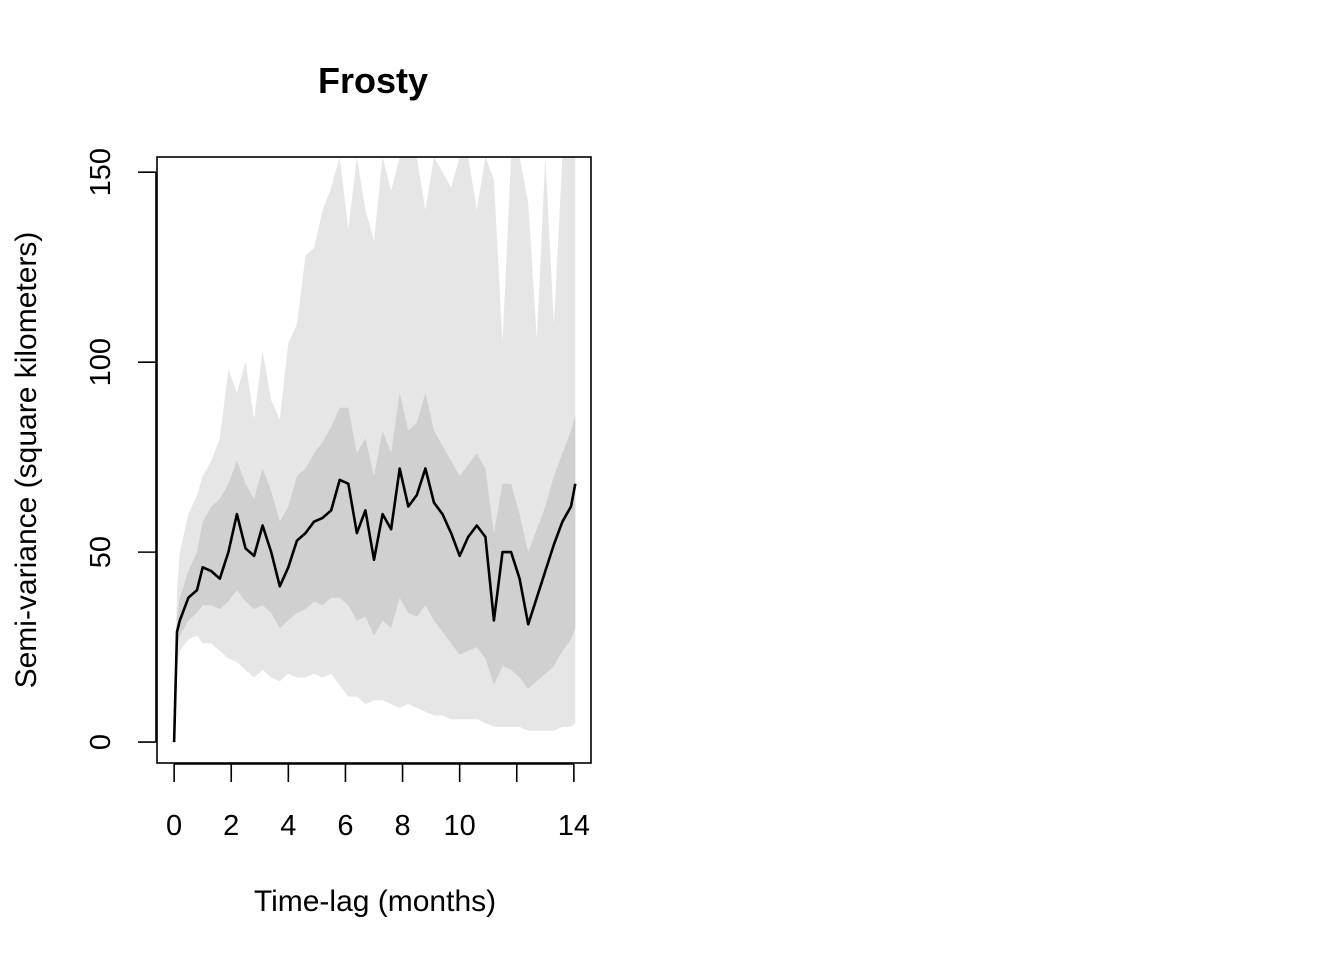 This screenshot has height=960, width=1344. I want to click on y-tick-label: 50, so click(101, 552).